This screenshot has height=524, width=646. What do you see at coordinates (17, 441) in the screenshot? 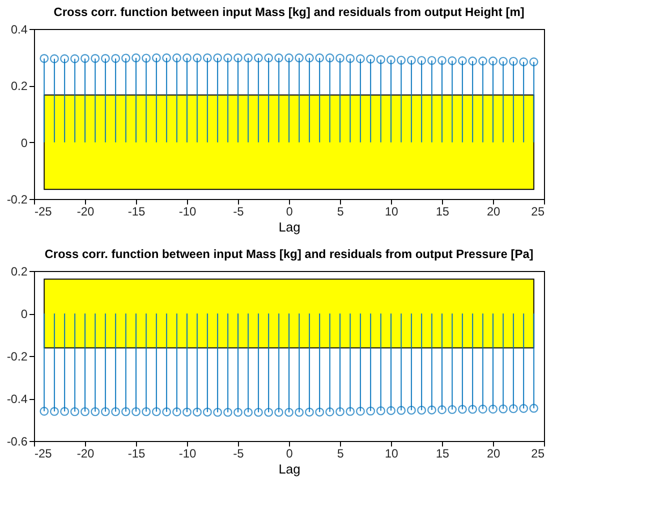
I see `y-tick-label: -0.6` at bounding box center [17, 441].